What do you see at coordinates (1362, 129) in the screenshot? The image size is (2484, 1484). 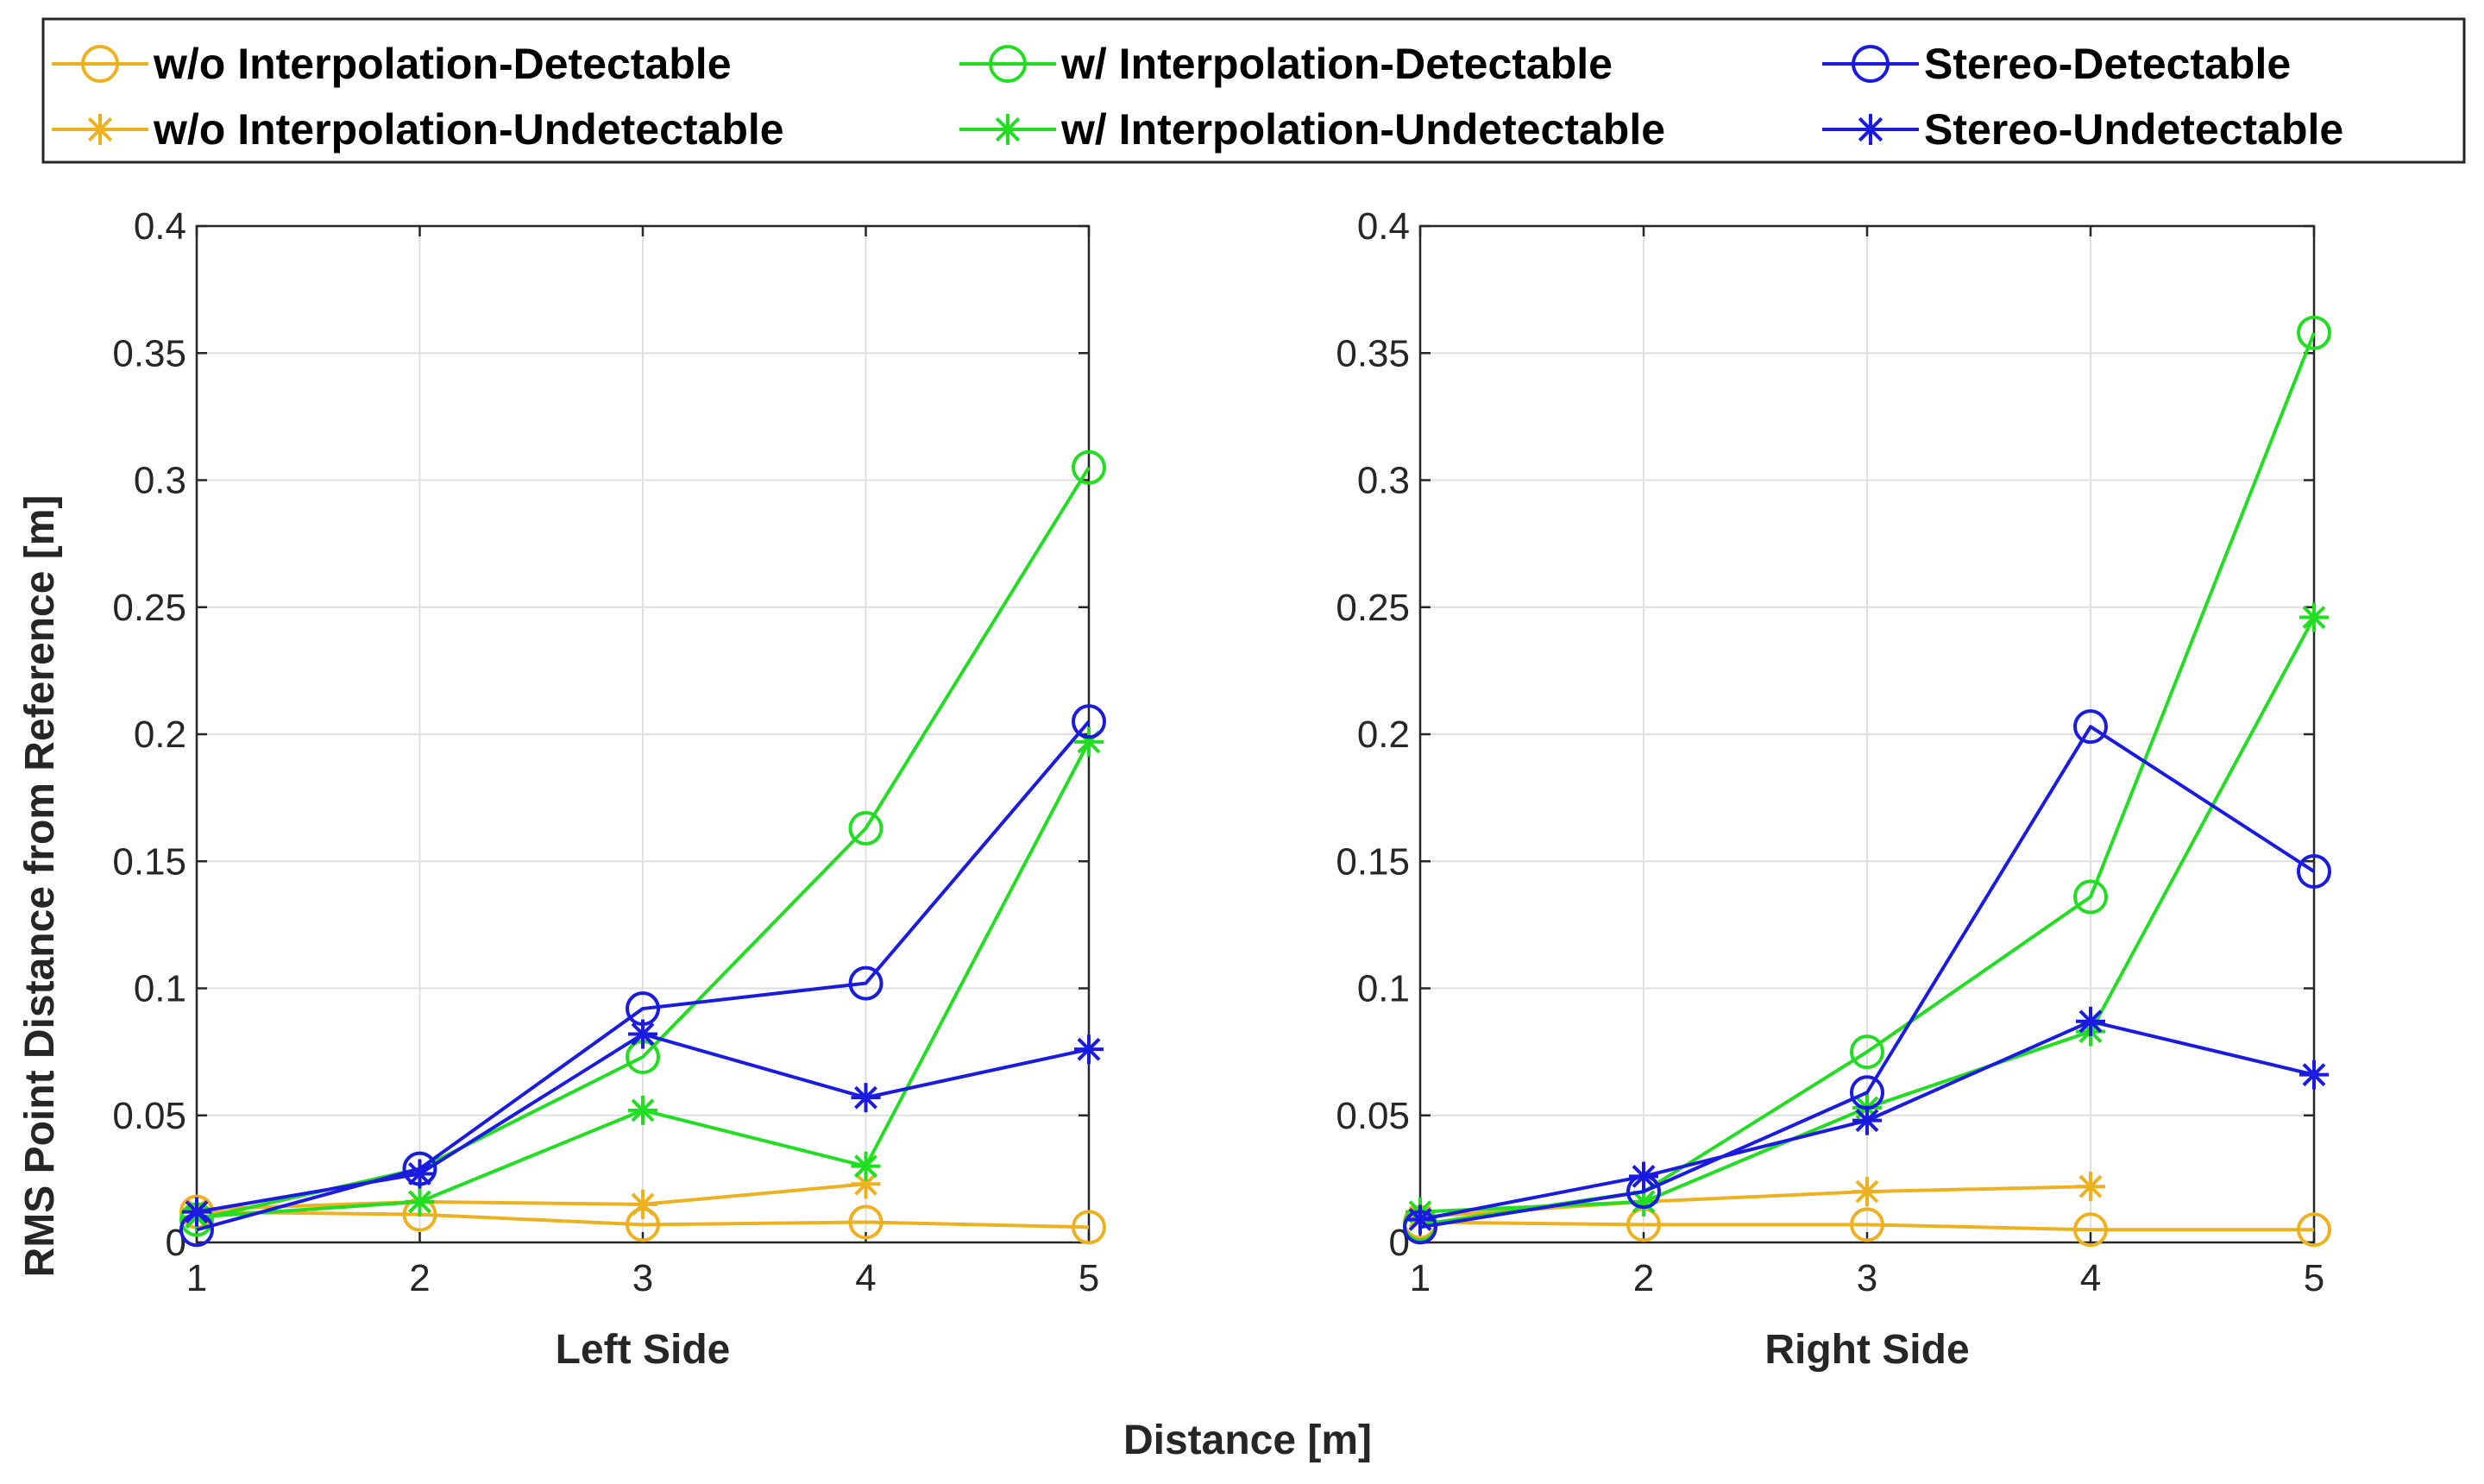 I see `legend-label: w/ Interpolation-Undetectable` at bounding box center [1362, 129].